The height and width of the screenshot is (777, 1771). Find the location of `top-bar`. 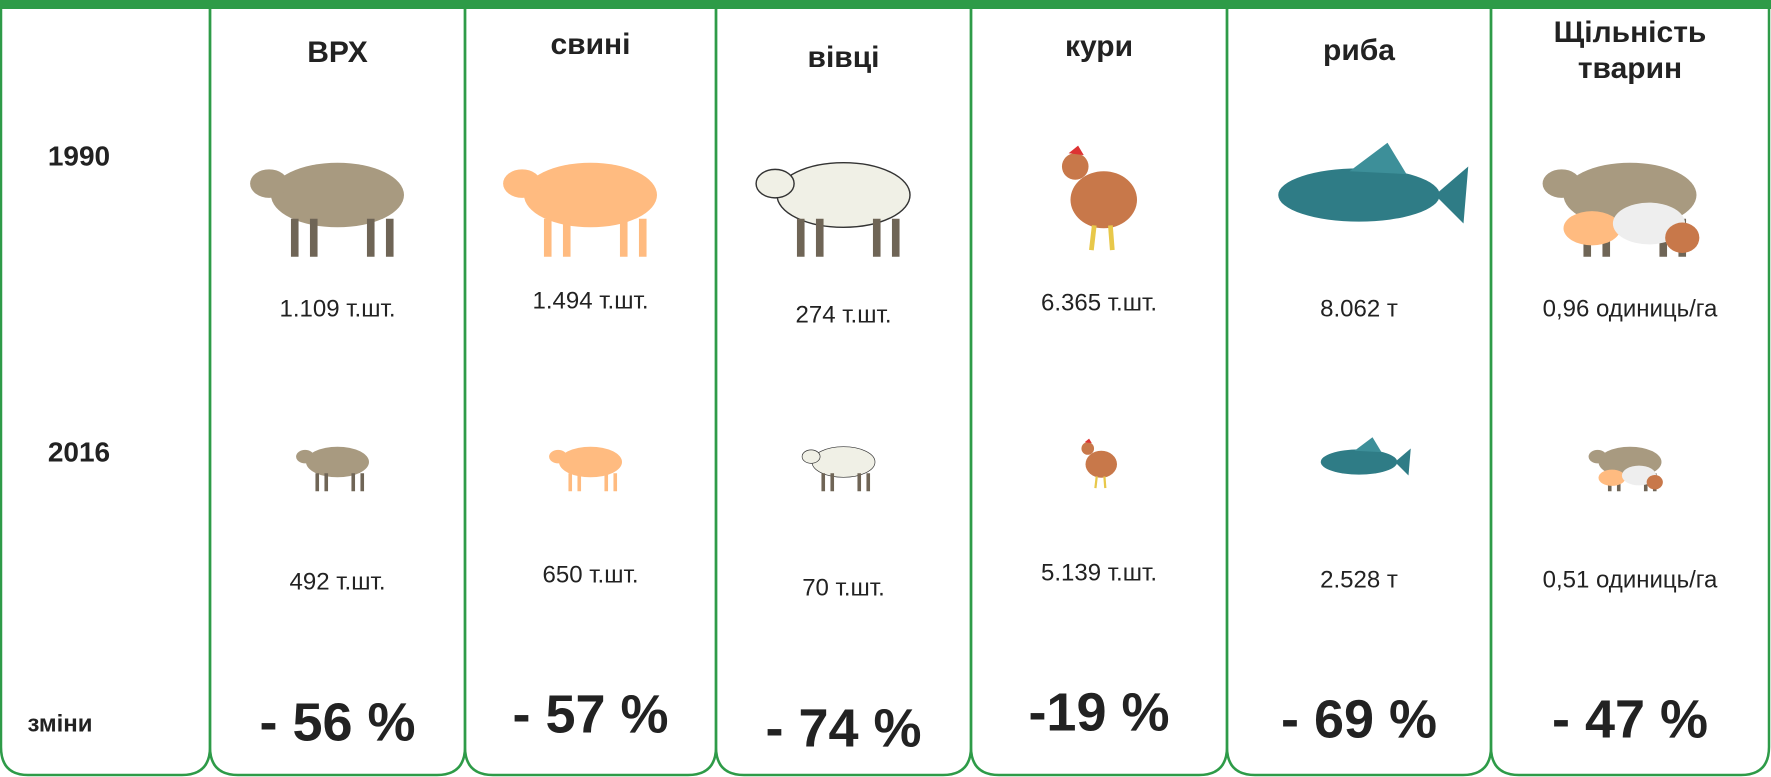

top-bar is located at coordinates (885, 4).